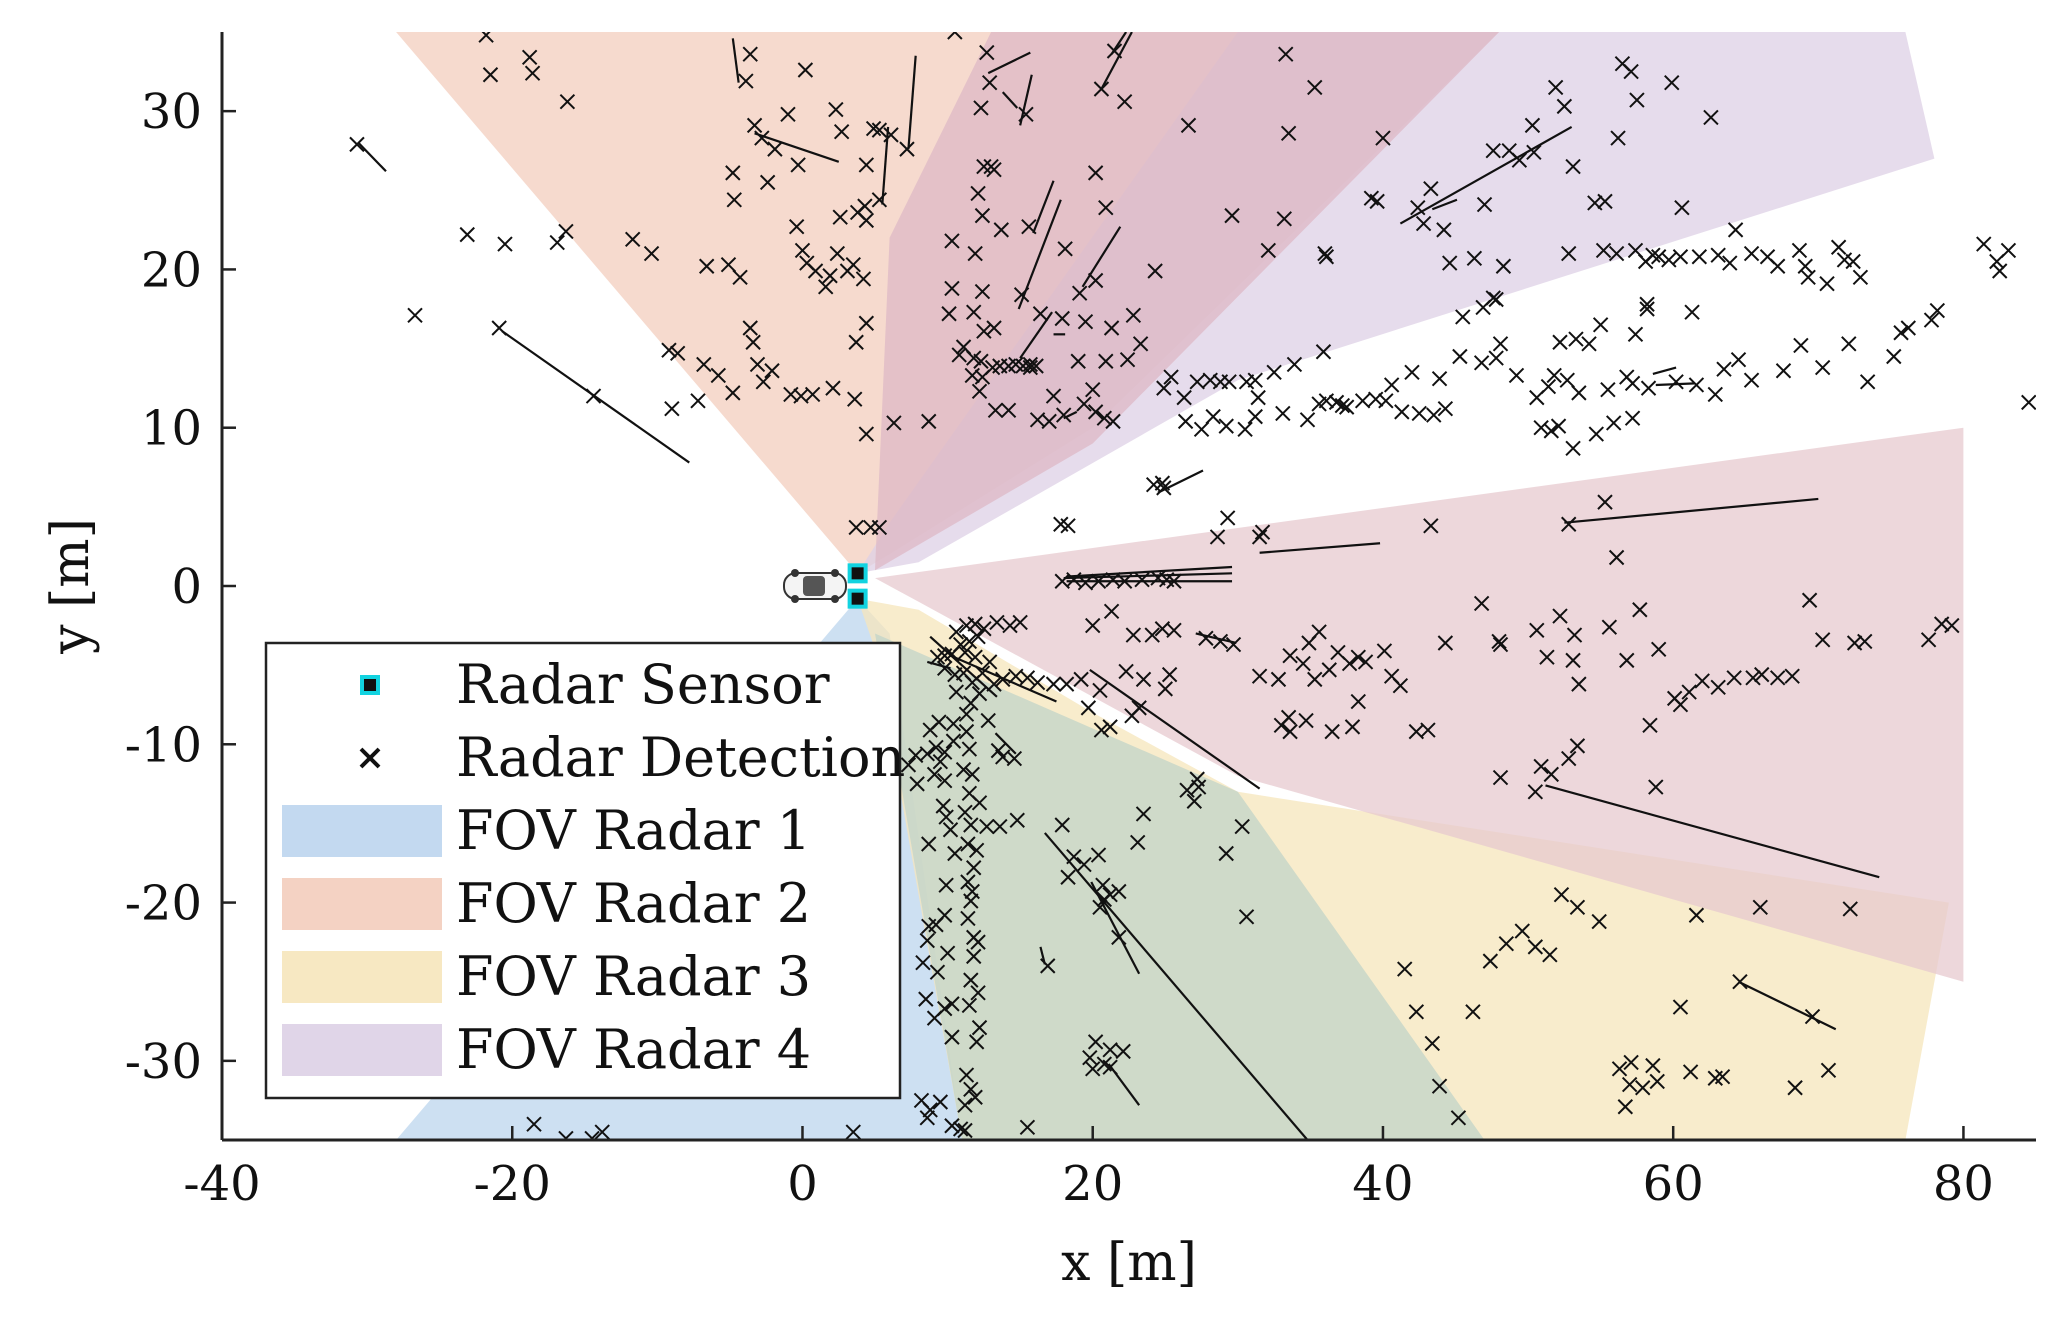 The image size is (2064, 1344). What do you see at coordinates (633, 1049) in the screenshot?
I see `legend-label: FOV Radar 4` at bounding box center [633, 1049].